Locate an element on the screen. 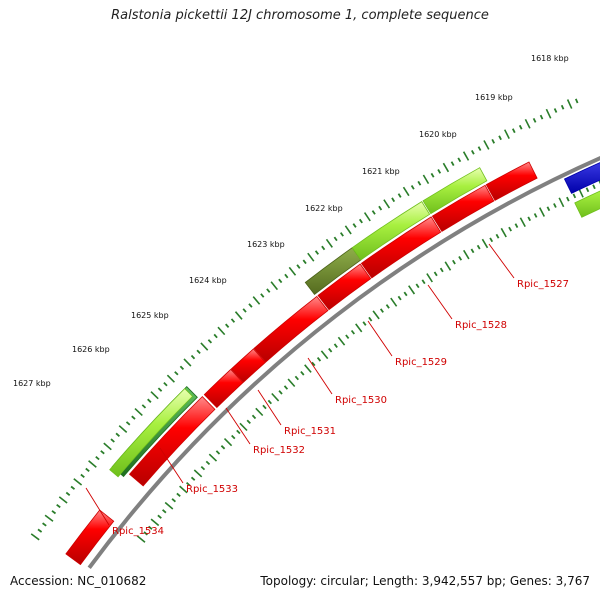  gene-label: Rpic_1529 is located at coordinates (421, 362).